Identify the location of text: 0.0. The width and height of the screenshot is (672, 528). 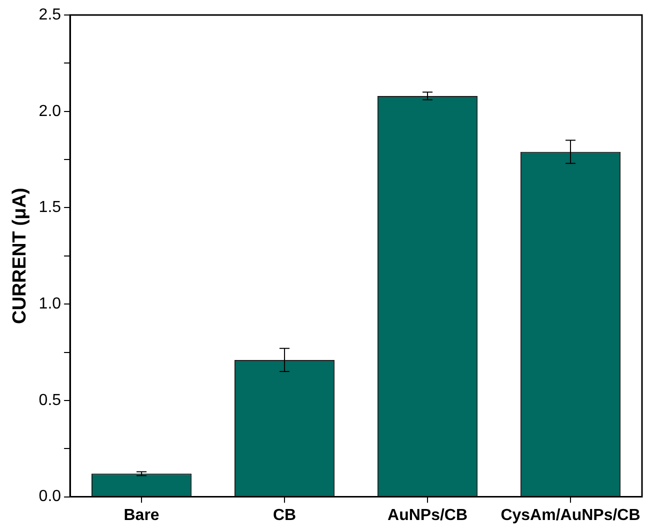
(50, 497).